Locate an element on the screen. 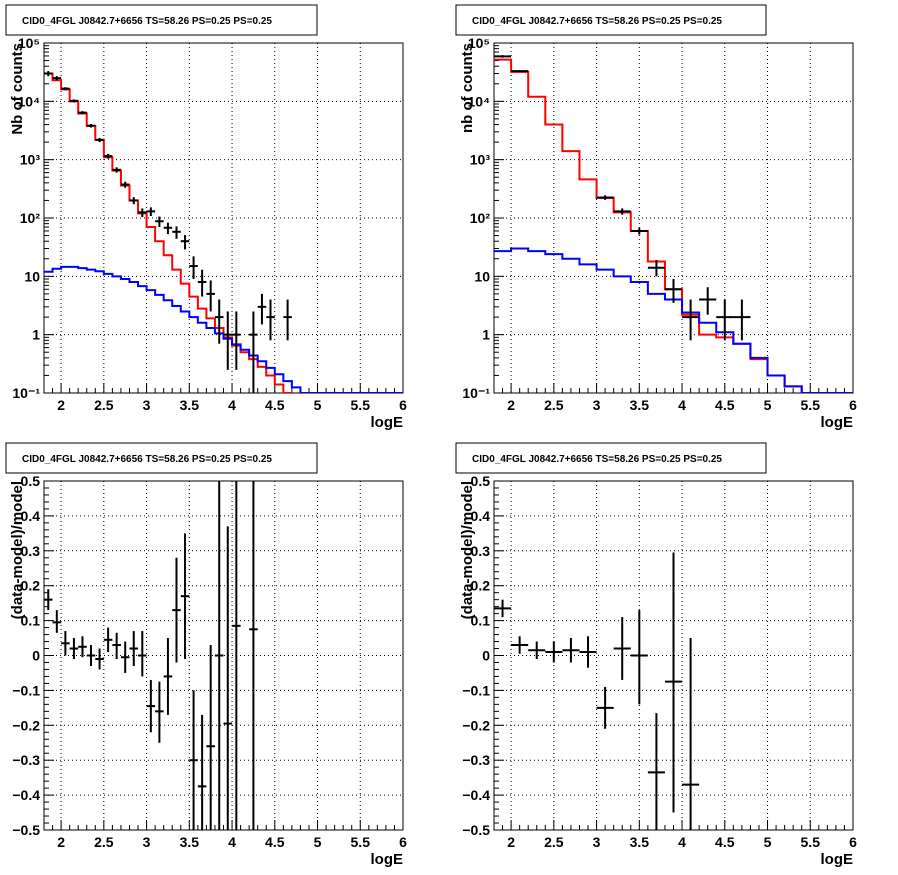  y-tick-label: −0.5 is located at coordinates (476, 830).